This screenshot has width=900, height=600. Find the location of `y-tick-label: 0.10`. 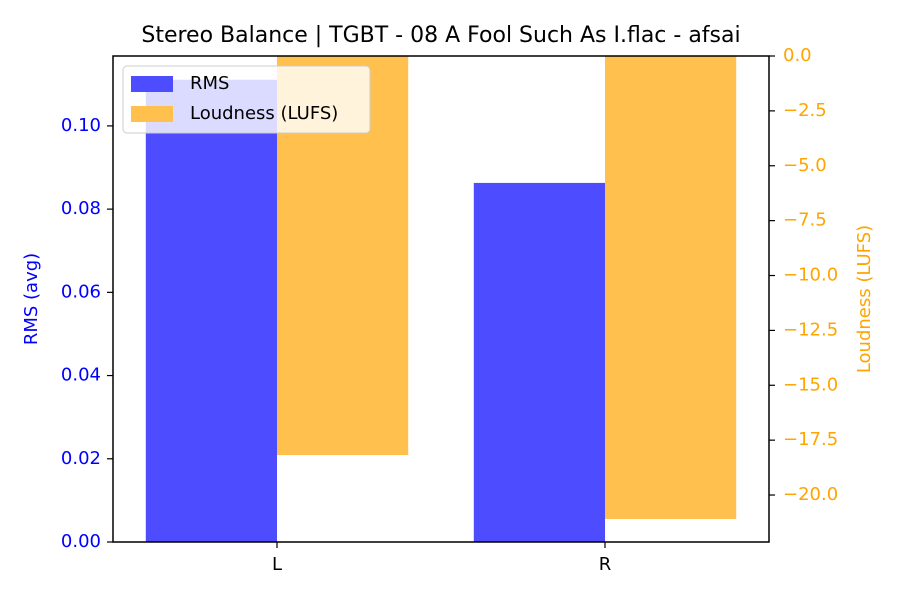

y-tick-label: 0.10 is located at coordinates (81, 125).